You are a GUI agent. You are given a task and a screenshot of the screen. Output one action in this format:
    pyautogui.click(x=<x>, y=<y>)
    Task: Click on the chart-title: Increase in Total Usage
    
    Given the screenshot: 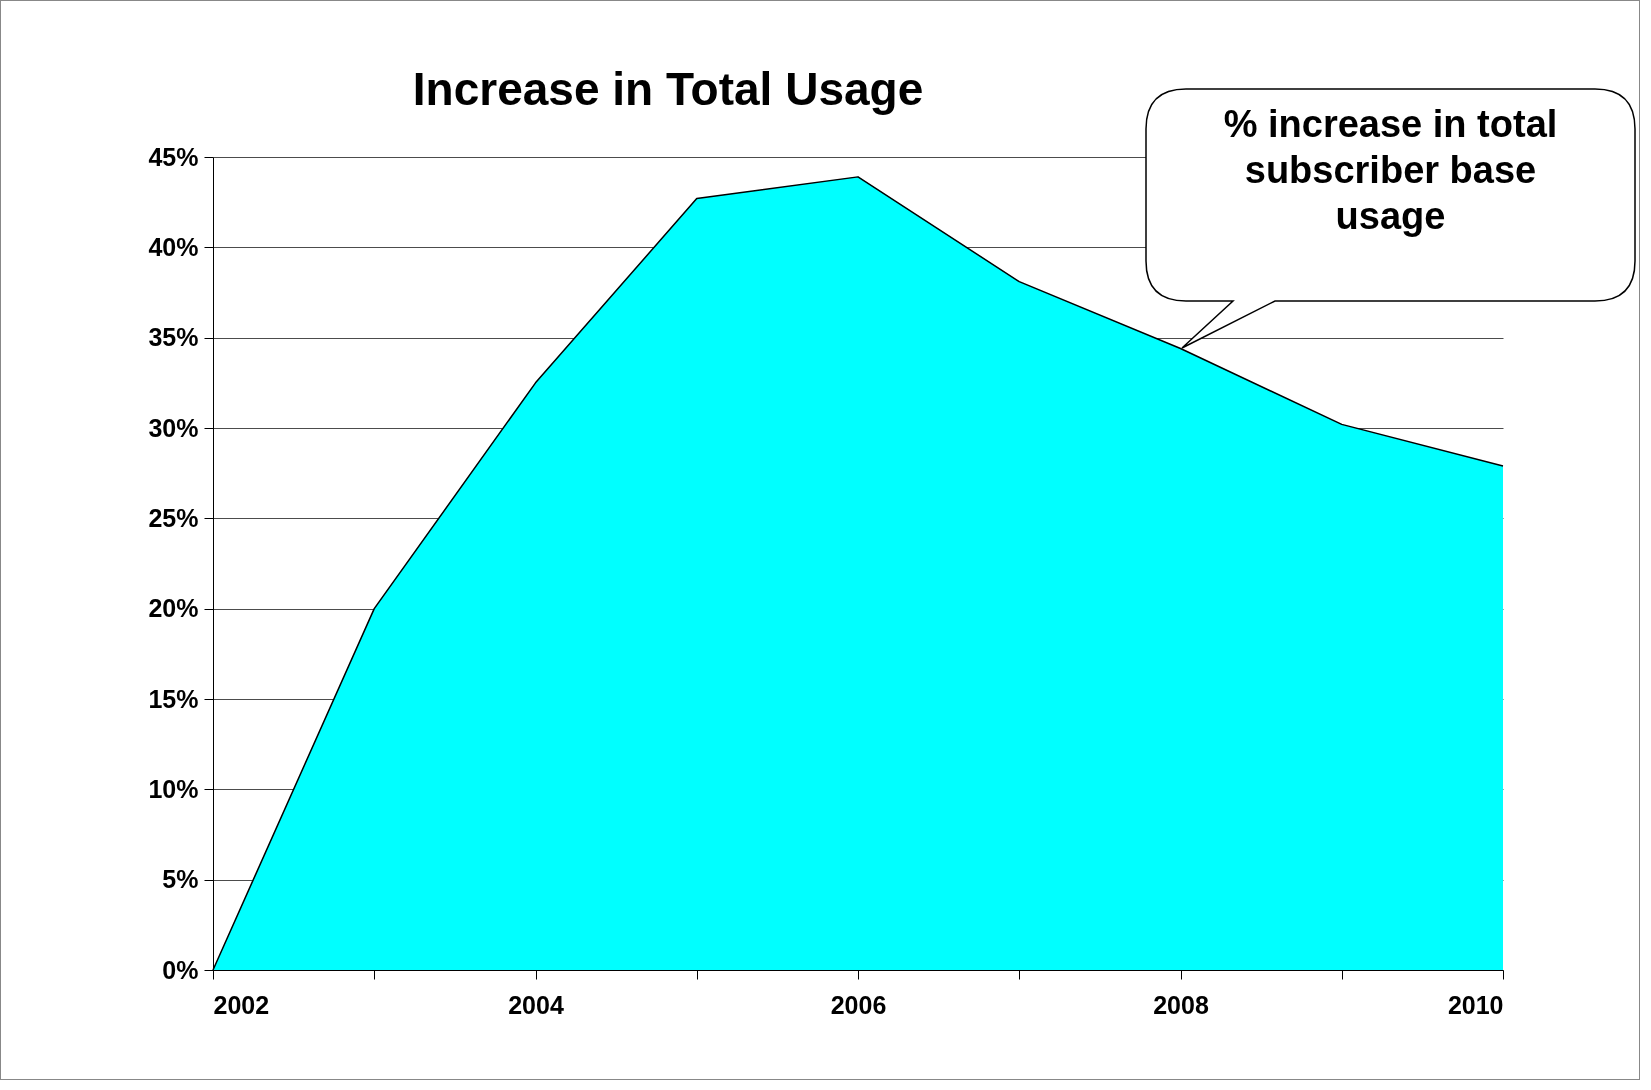 What is the action you would take?
    pyautogui.click(x=668, y=89)
    